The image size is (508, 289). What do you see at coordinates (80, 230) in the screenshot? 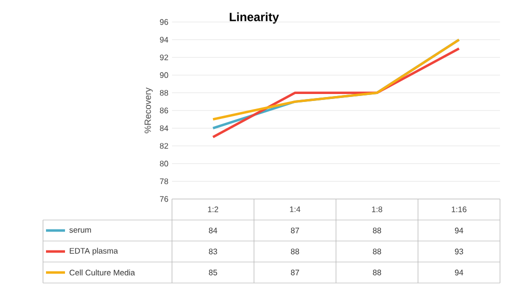
I see `legend-label: serum` at bounding box center [80, 230].